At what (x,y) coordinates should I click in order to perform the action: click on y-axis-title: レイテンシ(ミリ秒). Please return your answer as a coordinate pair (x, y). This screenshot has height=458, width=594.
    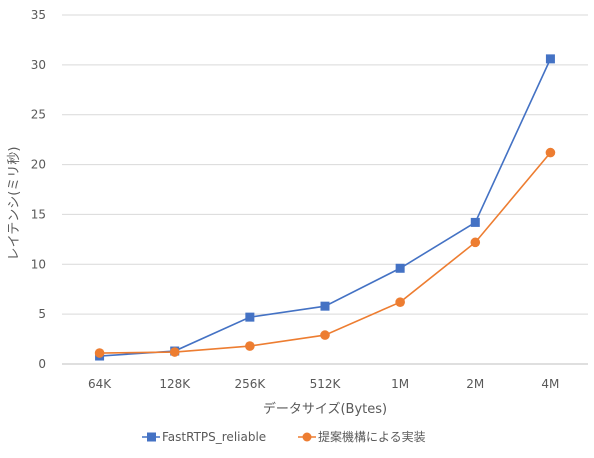
    Looking at the image, I should click on (14, 204).